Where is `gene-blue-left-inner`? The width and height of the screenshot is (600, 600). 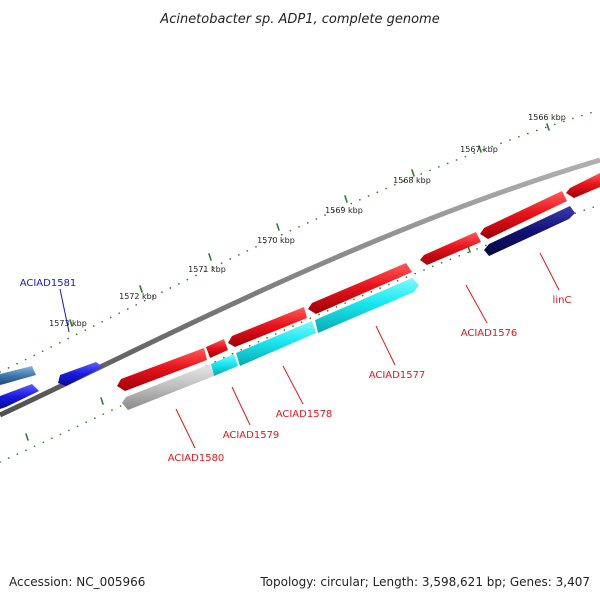
gene-blue-left-inner is located at coordinates (19, 396).